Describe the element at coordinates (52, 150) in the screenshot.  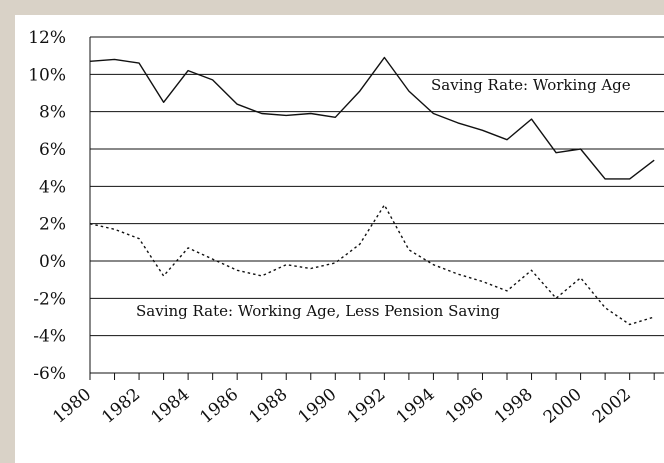
I see `y-tick-label: 6%` at that location.